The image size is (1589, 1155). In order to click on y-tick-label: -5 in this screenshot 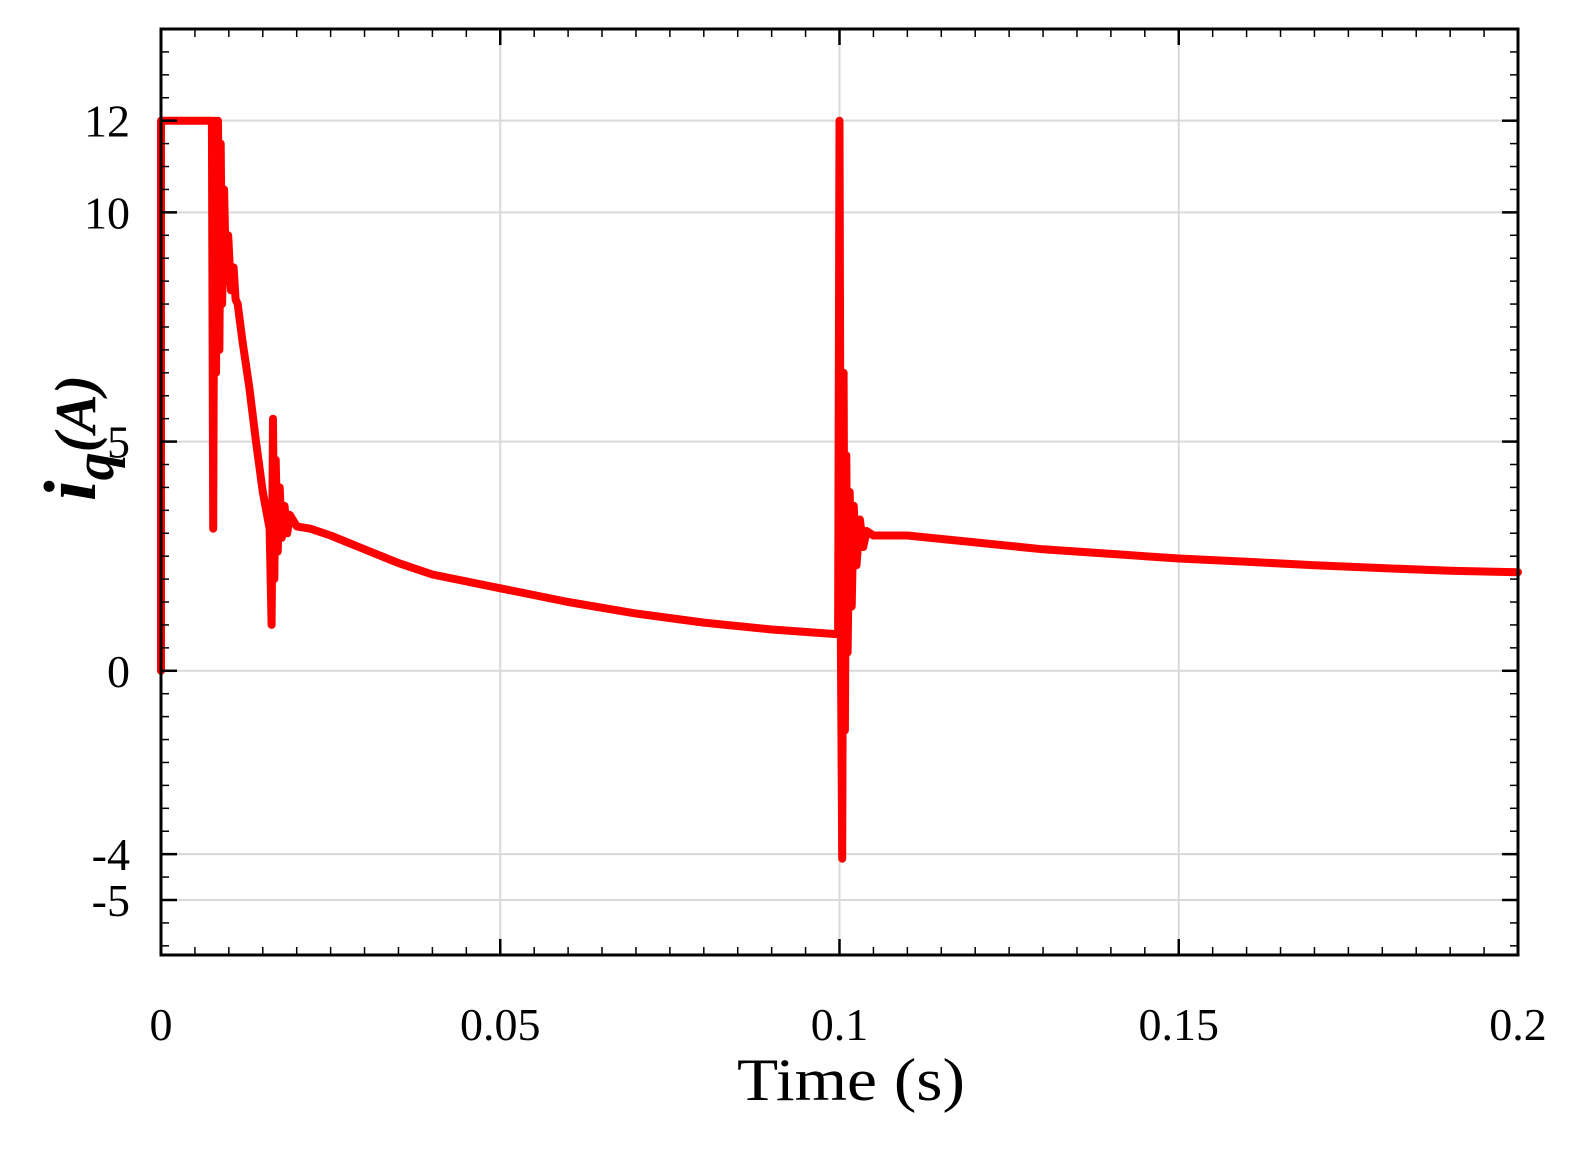, I will do `click(111, 900)`.